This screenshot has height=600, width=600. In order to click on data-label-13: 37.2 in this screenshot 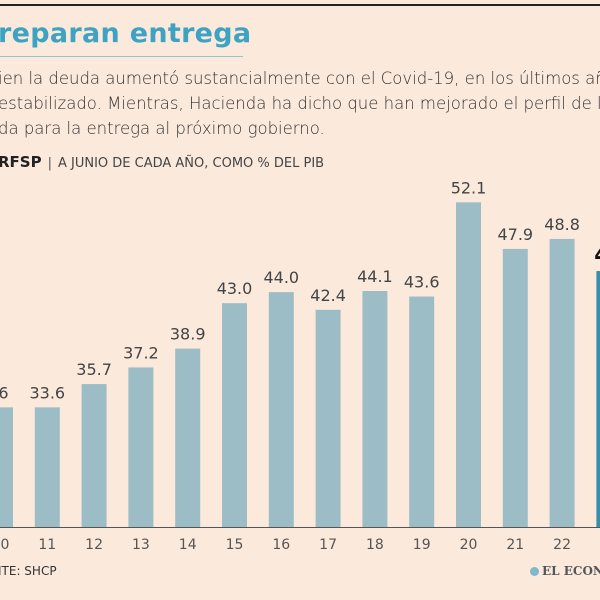, I will do `click(141, 352)`.